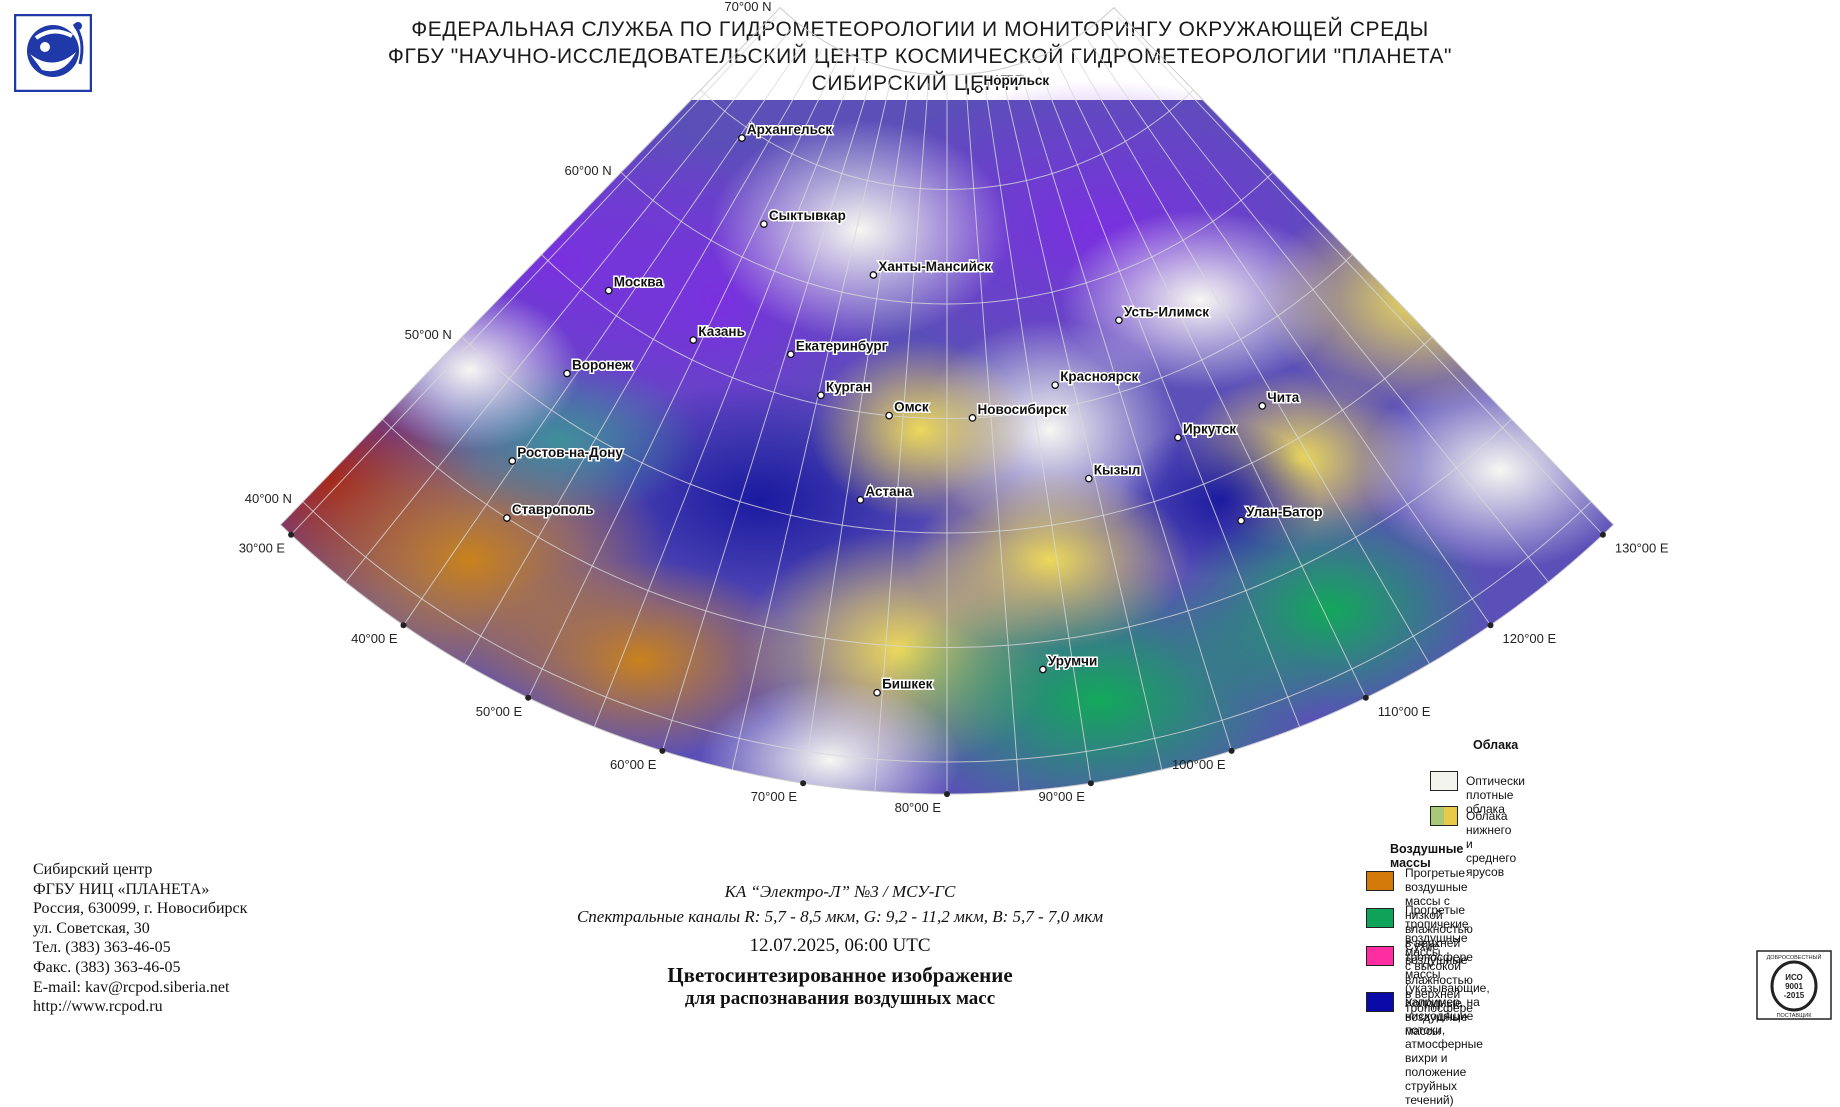  What do you see at coordinates (1380, 881) in the screenshot?
I see `legend-swatch-warm-dry` at bounding box center [1380, 881].